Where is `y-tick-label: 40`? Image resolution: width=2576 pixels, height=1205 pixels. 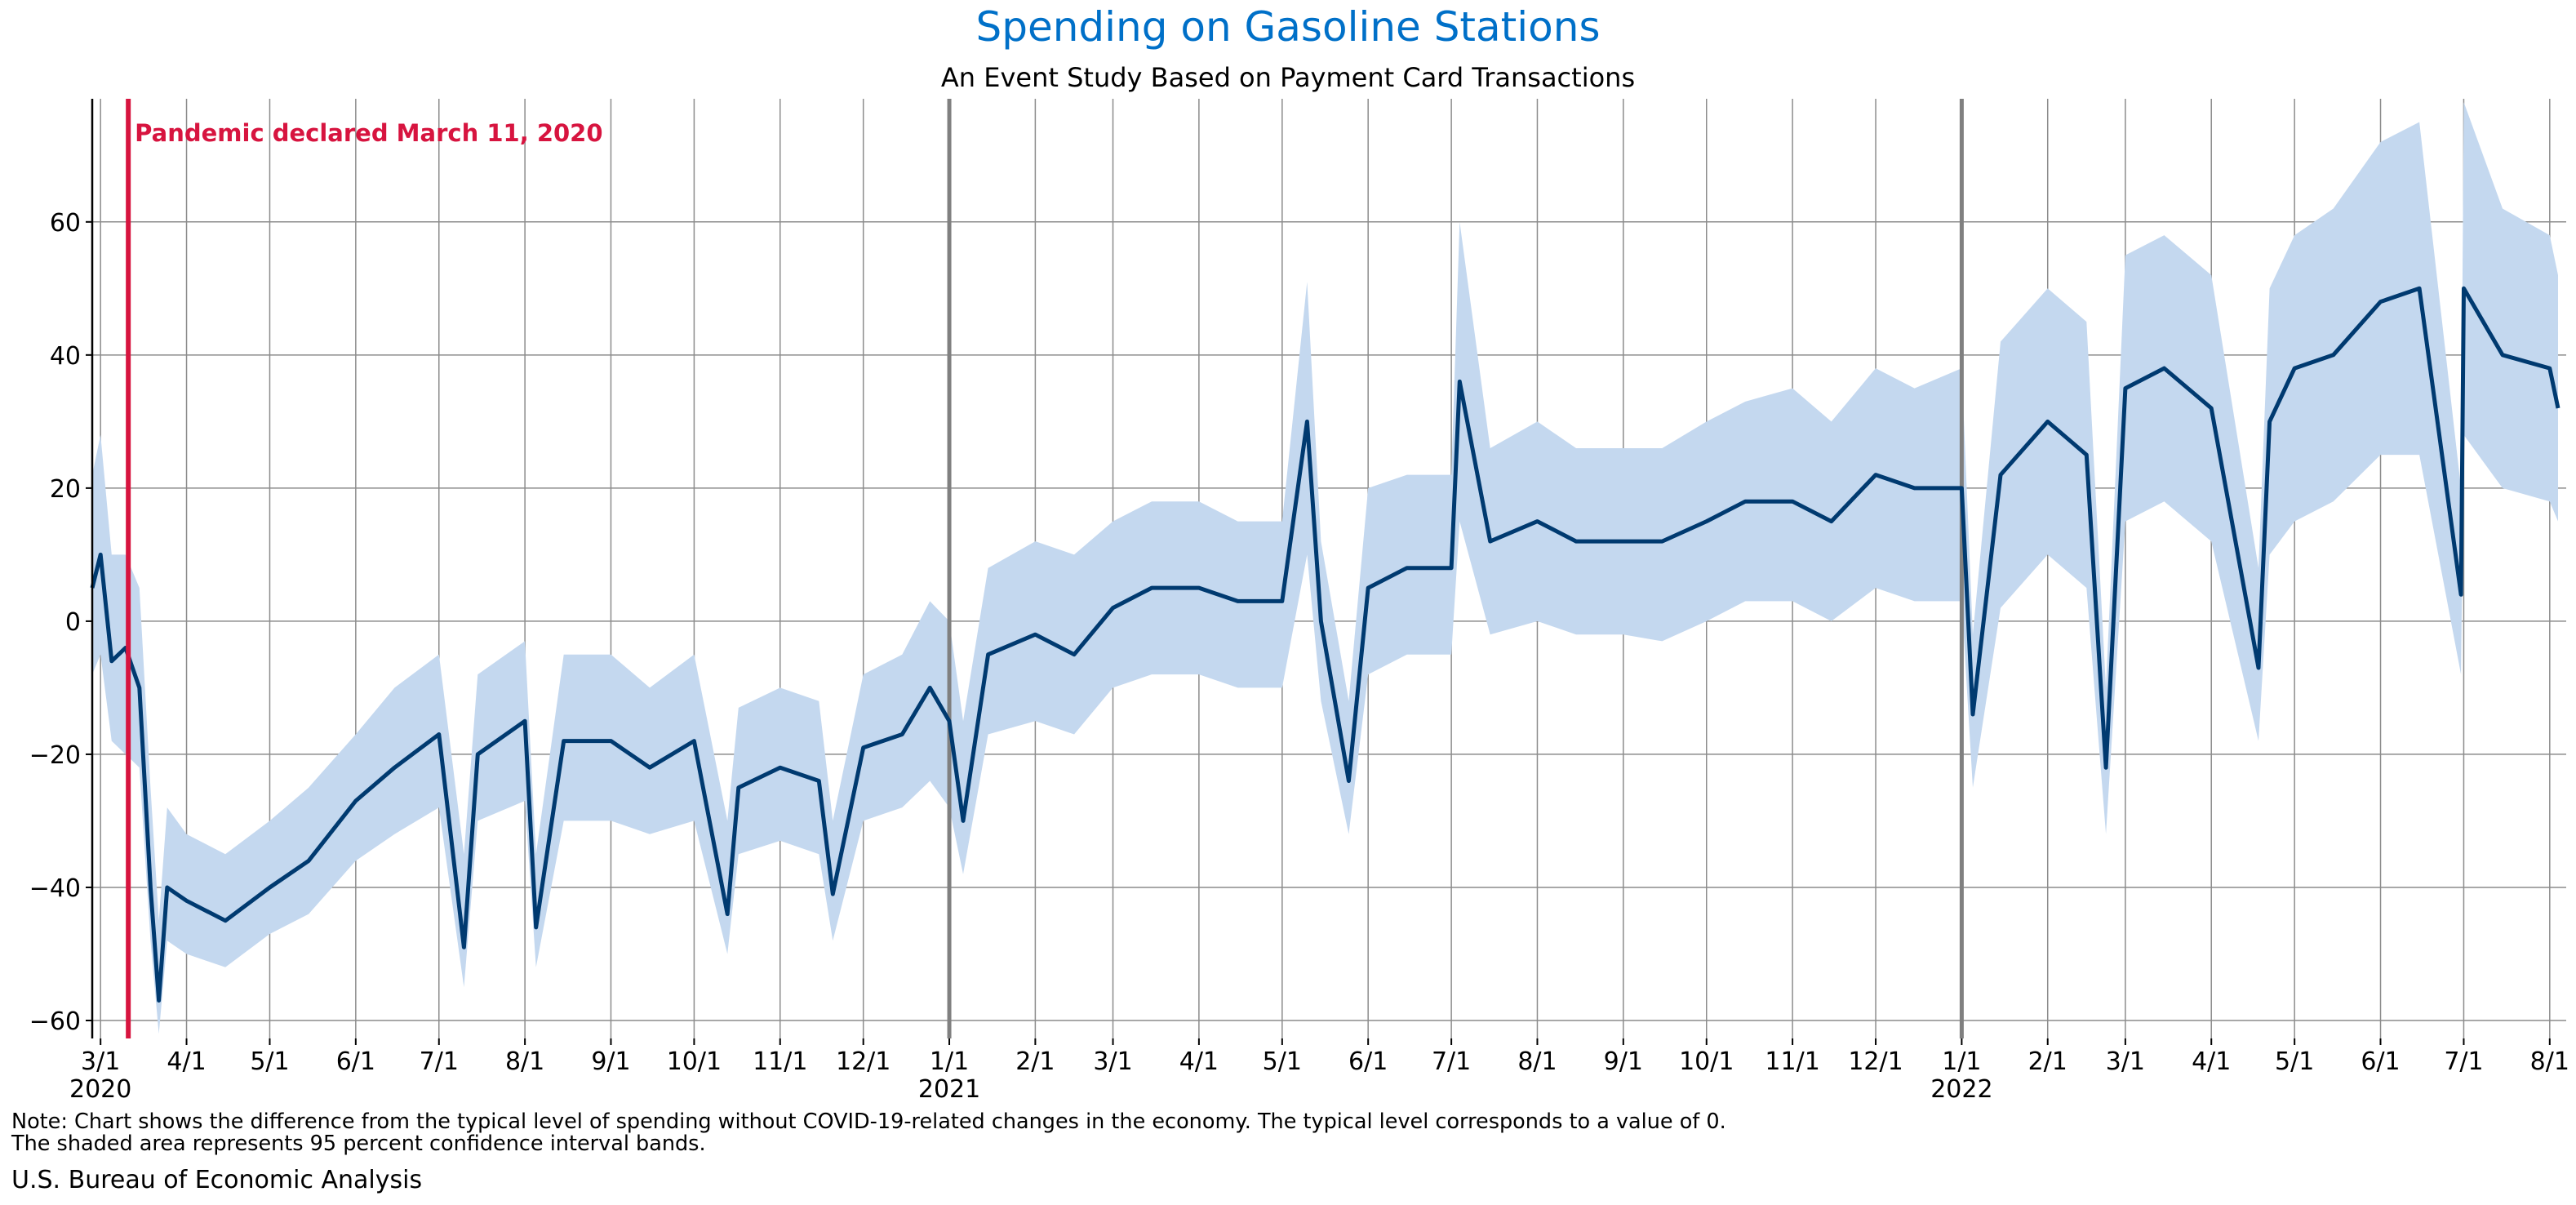 y-tick-label: 40 is located at coordinates (65, 356).